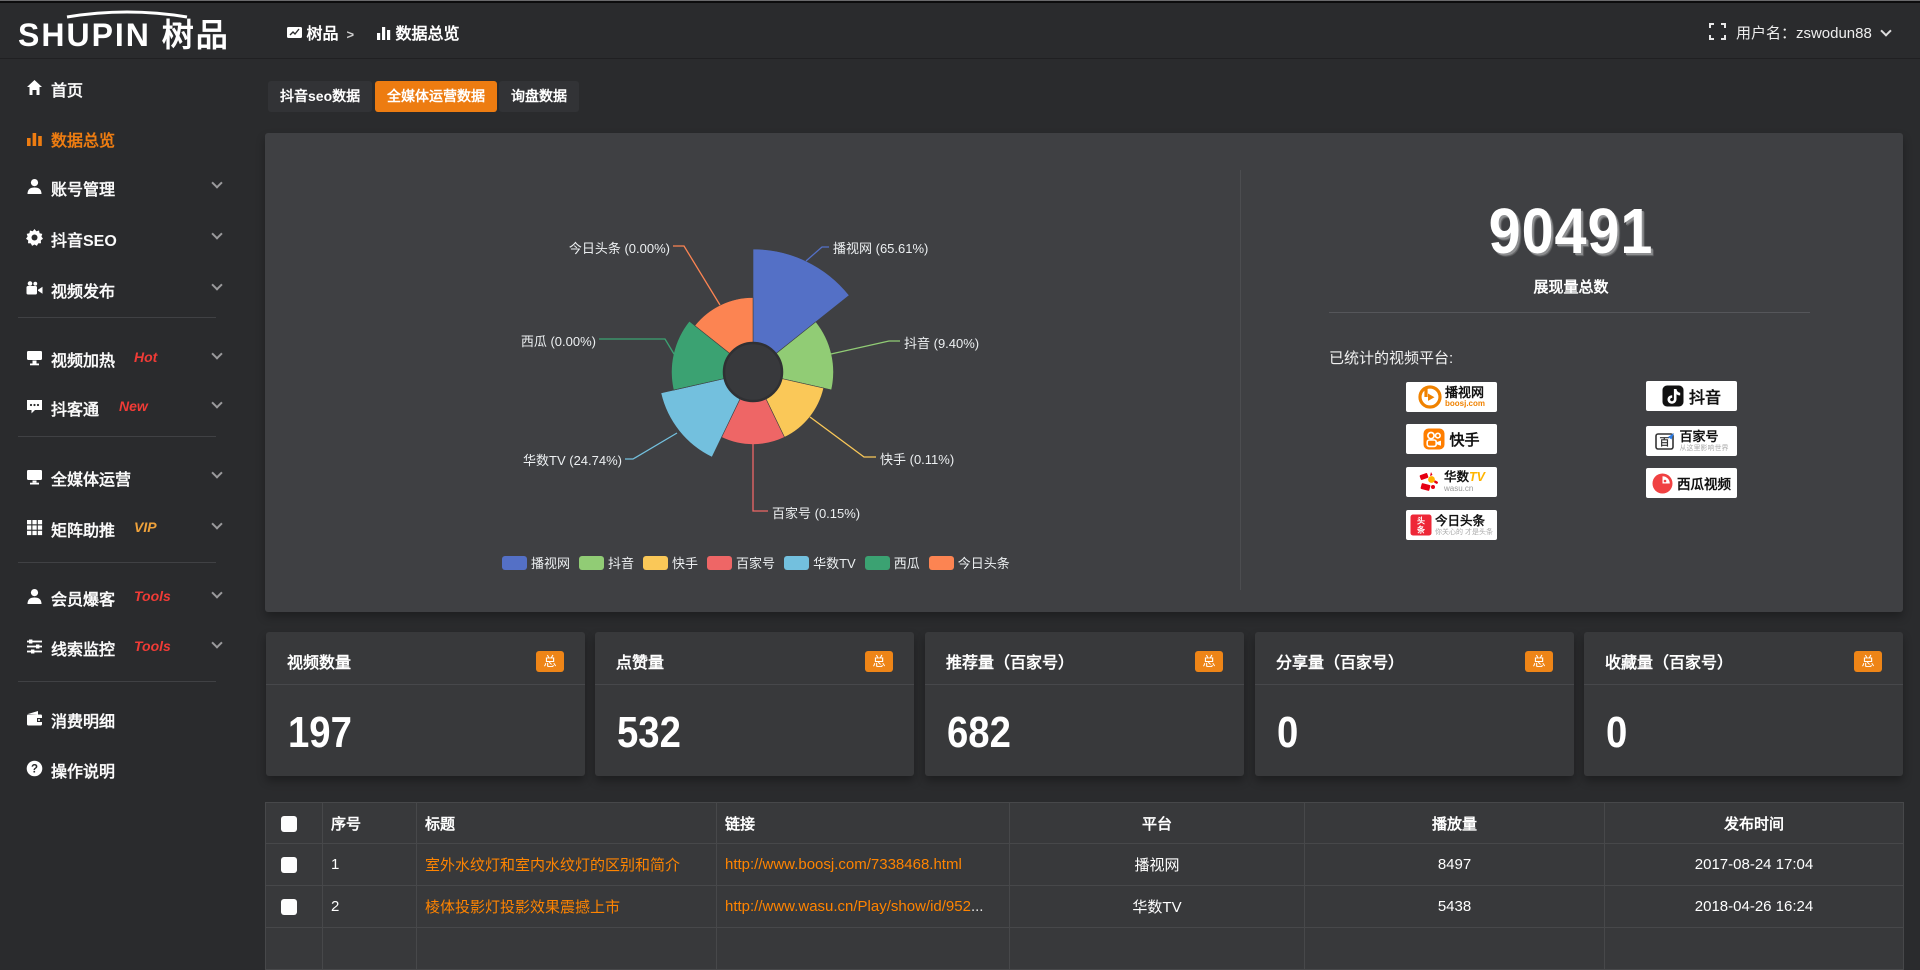  I want to click on svg-text: 条, so click(1421, 530).